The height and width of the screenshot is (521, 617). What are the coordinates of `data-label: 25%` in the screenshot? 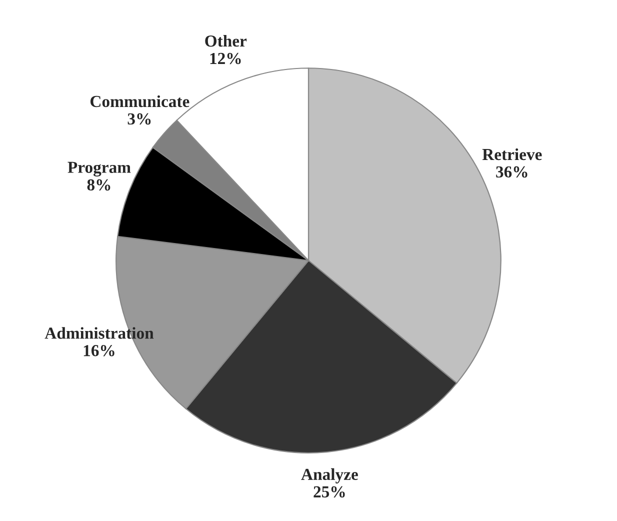 It's located at (329, 492).